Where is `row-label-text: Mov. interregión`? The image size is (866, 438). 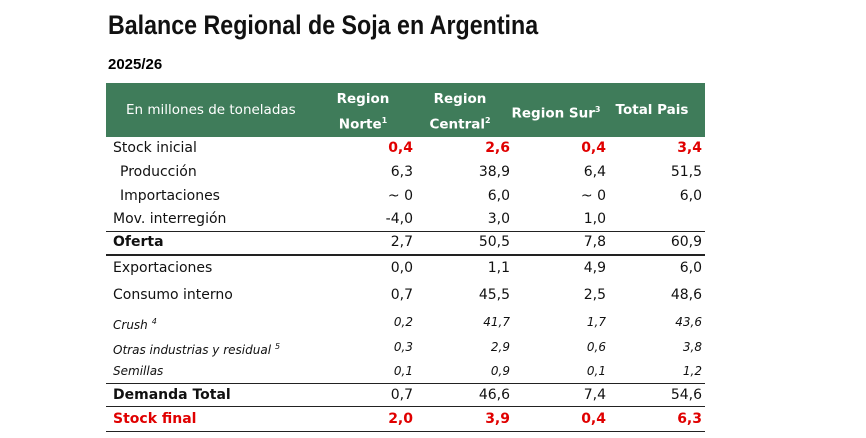
row-label-text: Mov. interregión is located at coordinates (170, 219).